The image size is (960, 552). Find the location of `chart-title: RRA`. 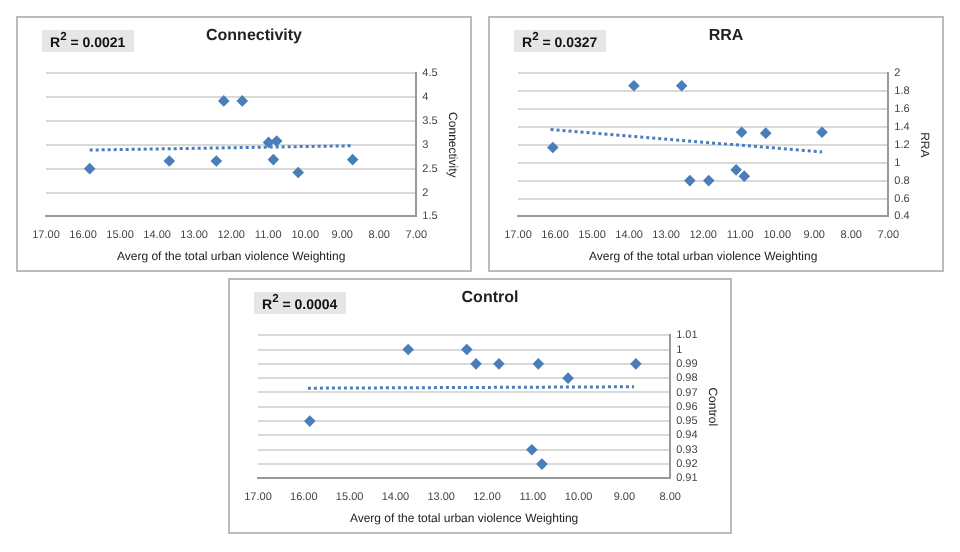

chart-title: RRA is located at coordinates (726, 35).